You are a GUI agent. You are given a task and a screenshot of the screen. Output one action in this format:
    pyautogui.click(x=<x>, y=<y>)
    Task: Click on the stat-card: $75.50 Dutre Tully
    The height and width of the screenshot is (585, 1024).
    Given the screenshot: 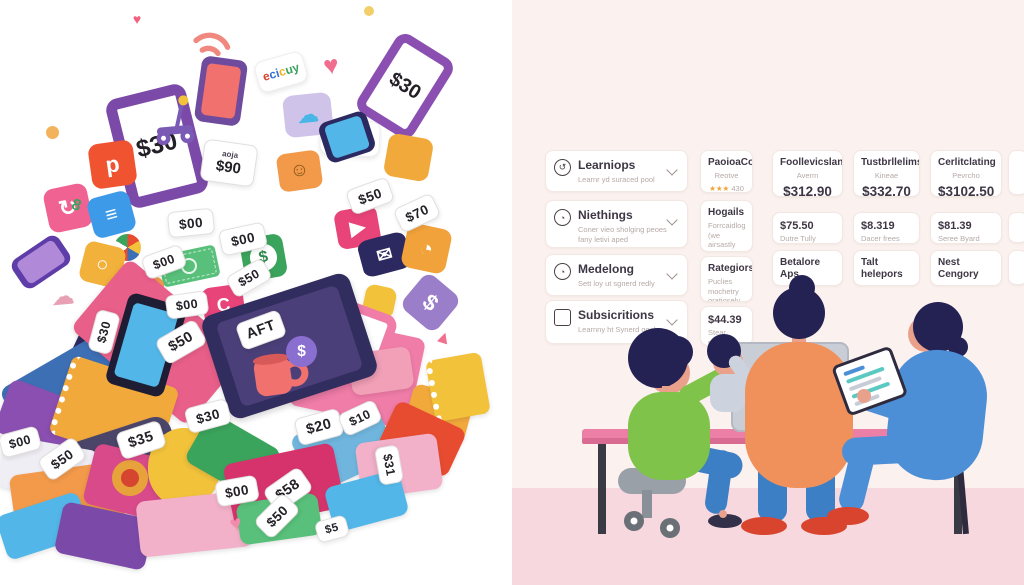 What is the action you would take?
    pyautogui.click(x=807, y=228)
    